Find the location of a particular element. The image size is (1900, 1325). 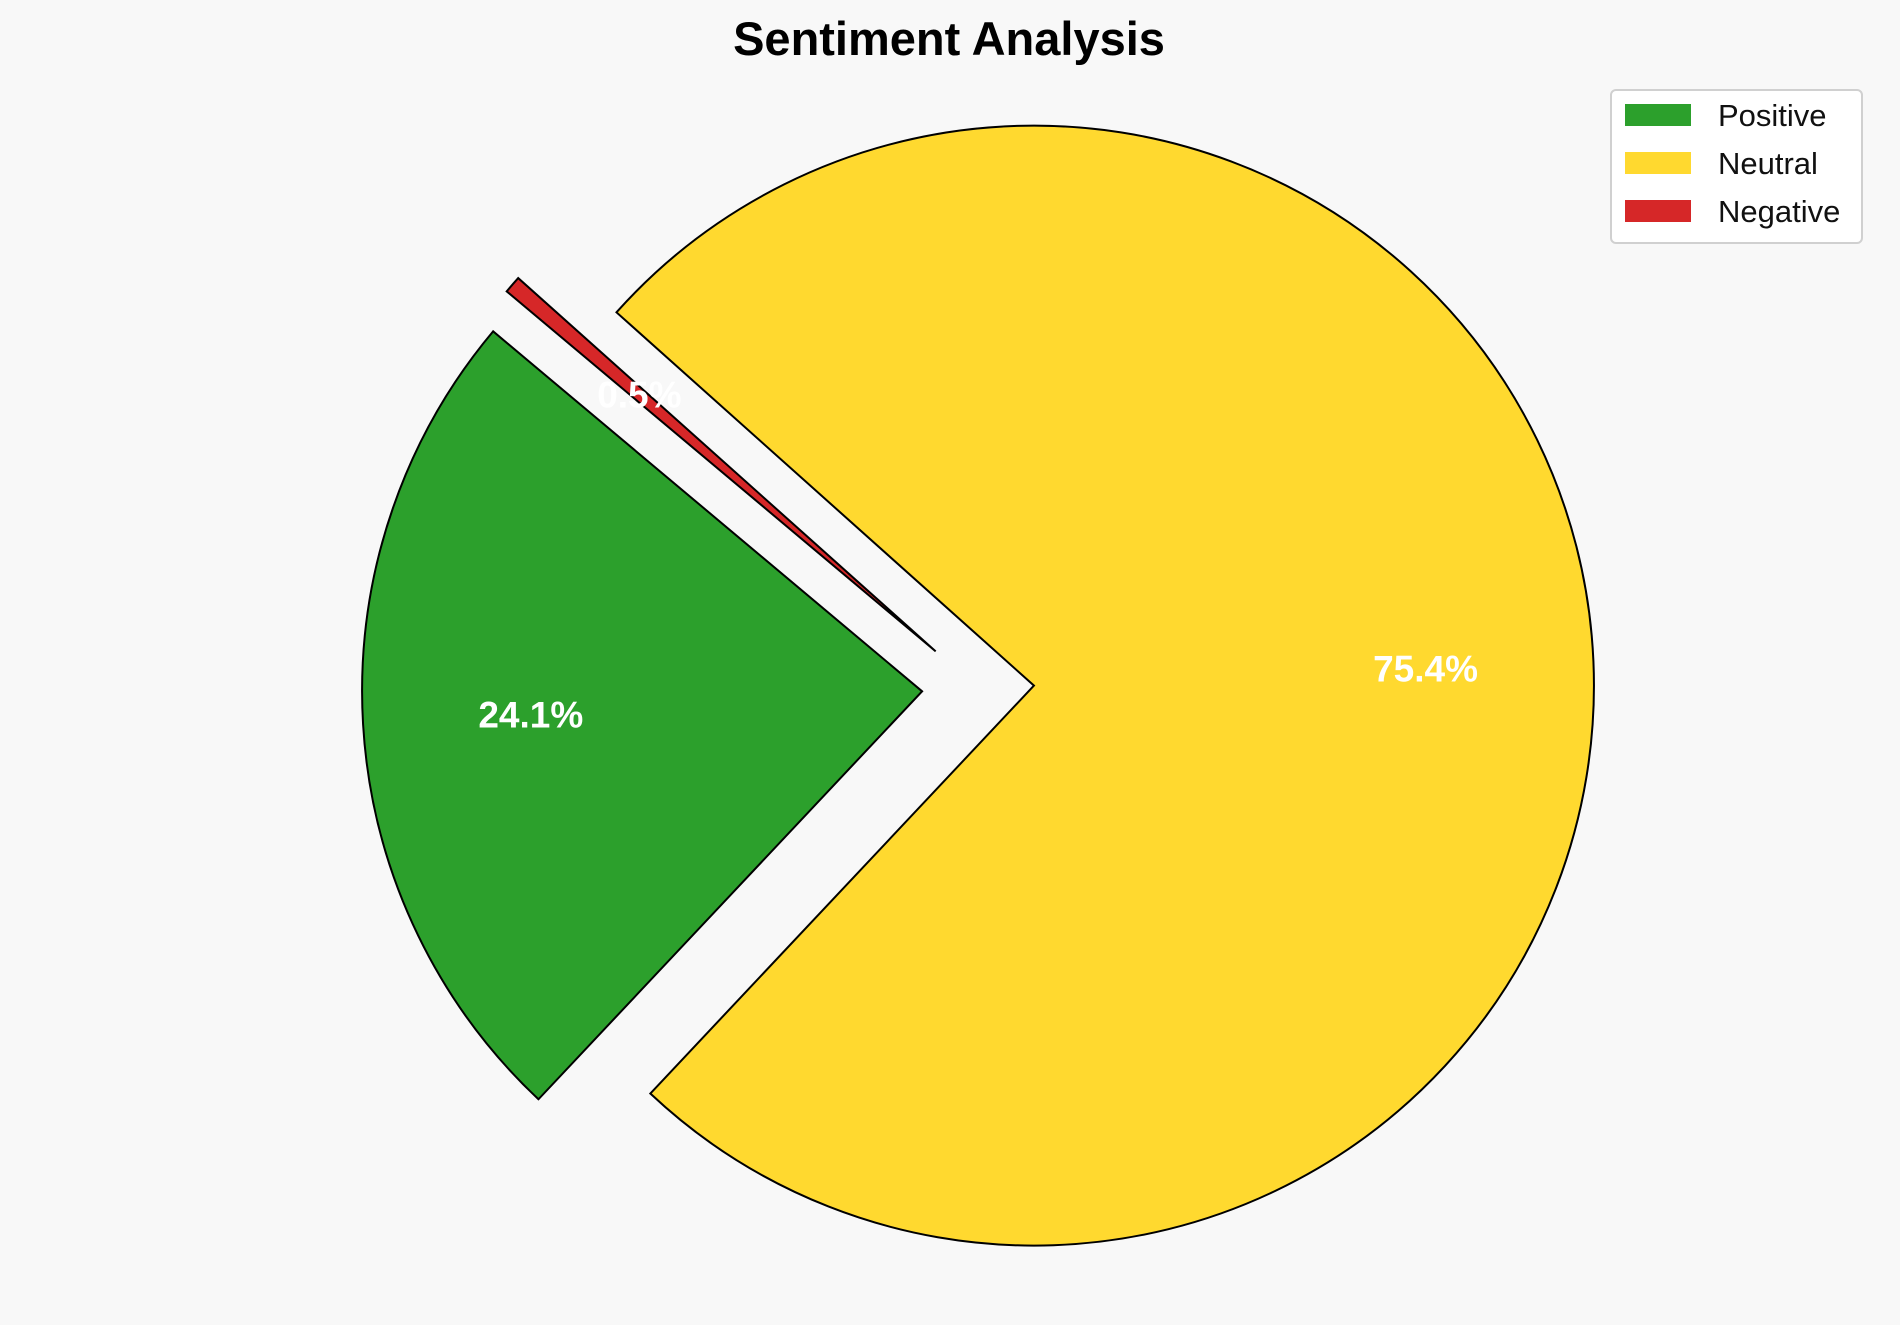

slice-label-neutral: 75.4% is located at coordinates (1425, 669).